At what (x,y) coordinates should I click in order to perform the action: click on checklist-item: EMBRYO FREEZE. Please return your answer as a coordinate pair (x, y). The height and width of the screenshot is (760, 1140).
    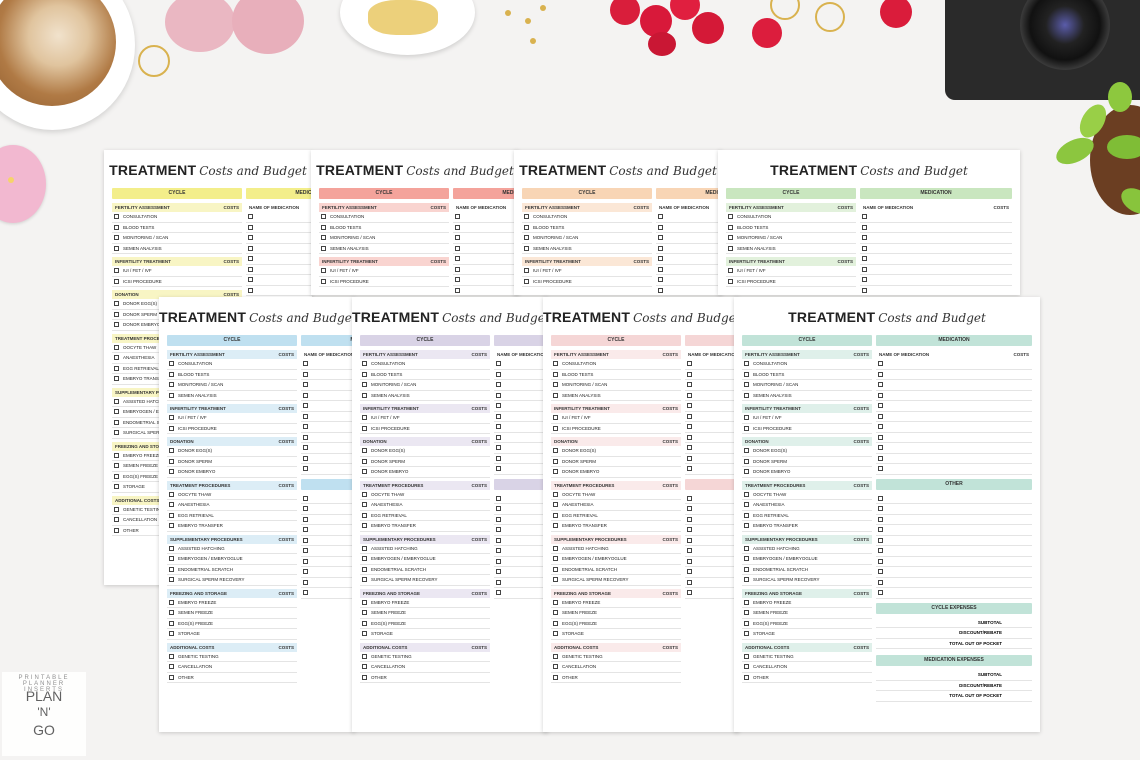
    Looking at the image, I should click on (807, 603).